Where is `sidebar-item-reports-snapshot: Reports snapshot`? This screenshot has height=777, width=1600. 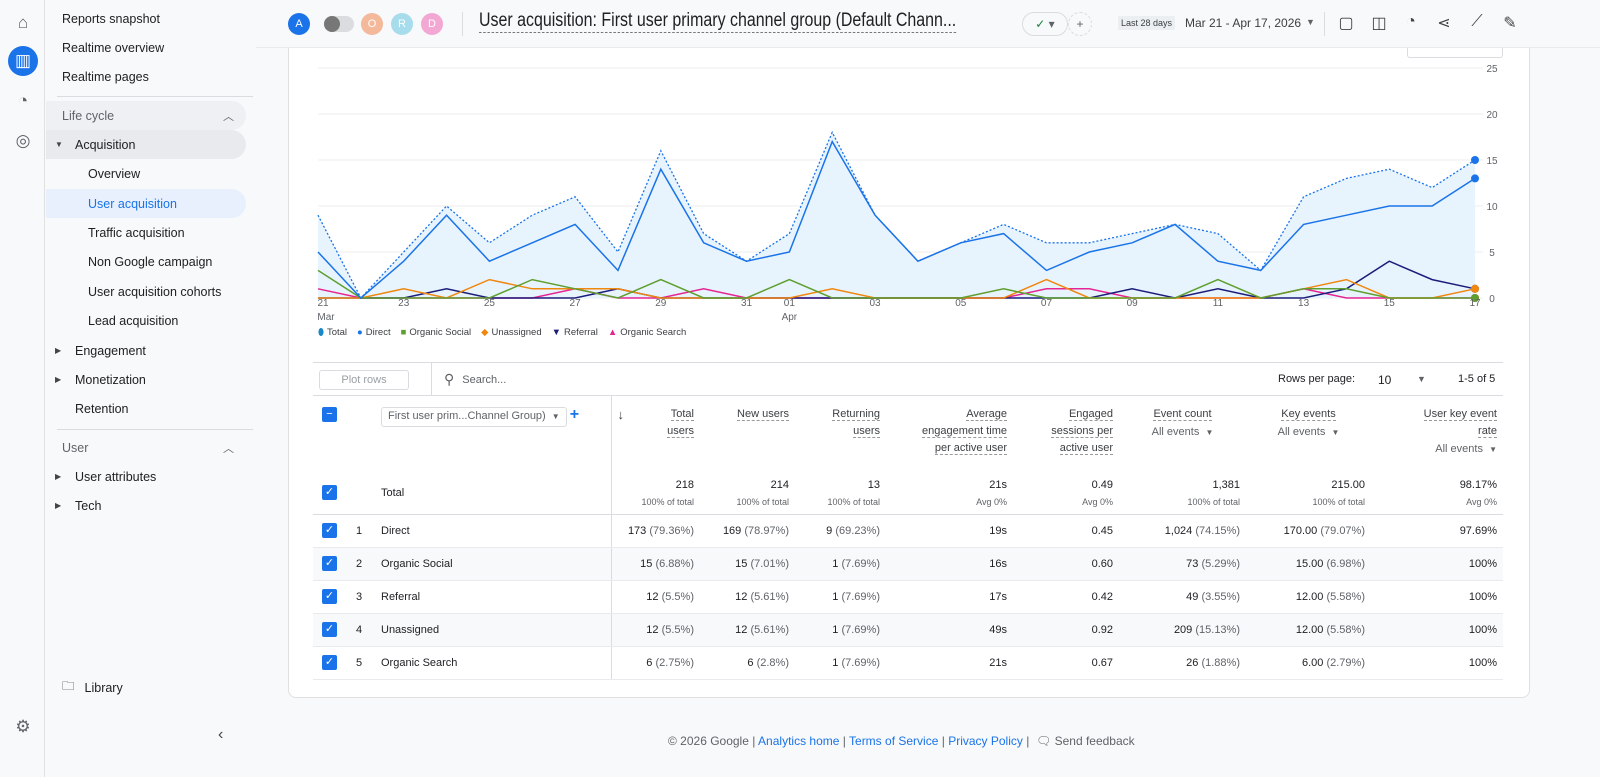
sidebar-item-reports-snapshot: Reports snapshot is located at coordinates (146, 18).